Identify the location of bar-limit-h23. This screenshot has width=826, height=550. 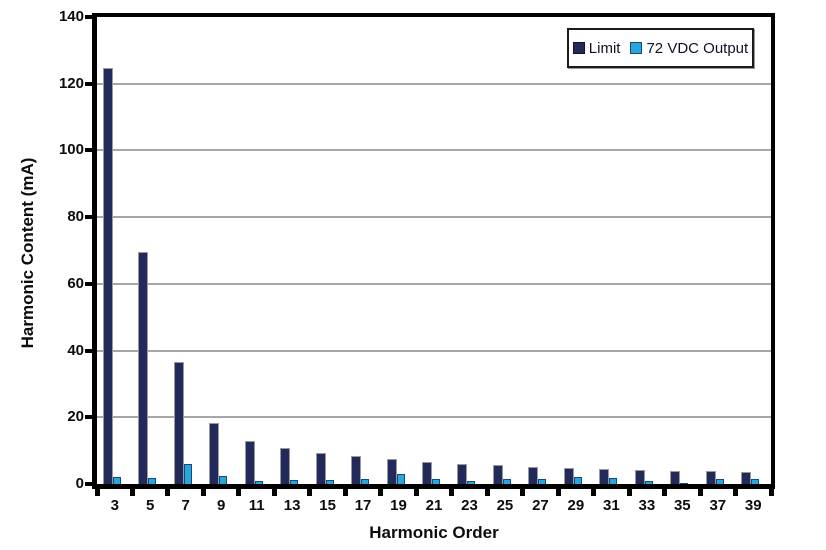
(462, 474).